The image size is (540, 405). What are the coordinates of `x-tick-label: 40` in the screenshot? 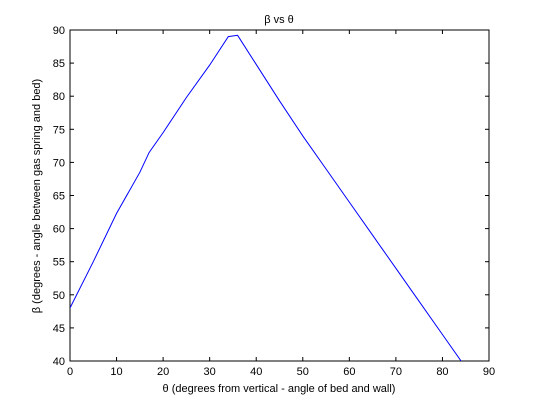 It's located at (256, 372).